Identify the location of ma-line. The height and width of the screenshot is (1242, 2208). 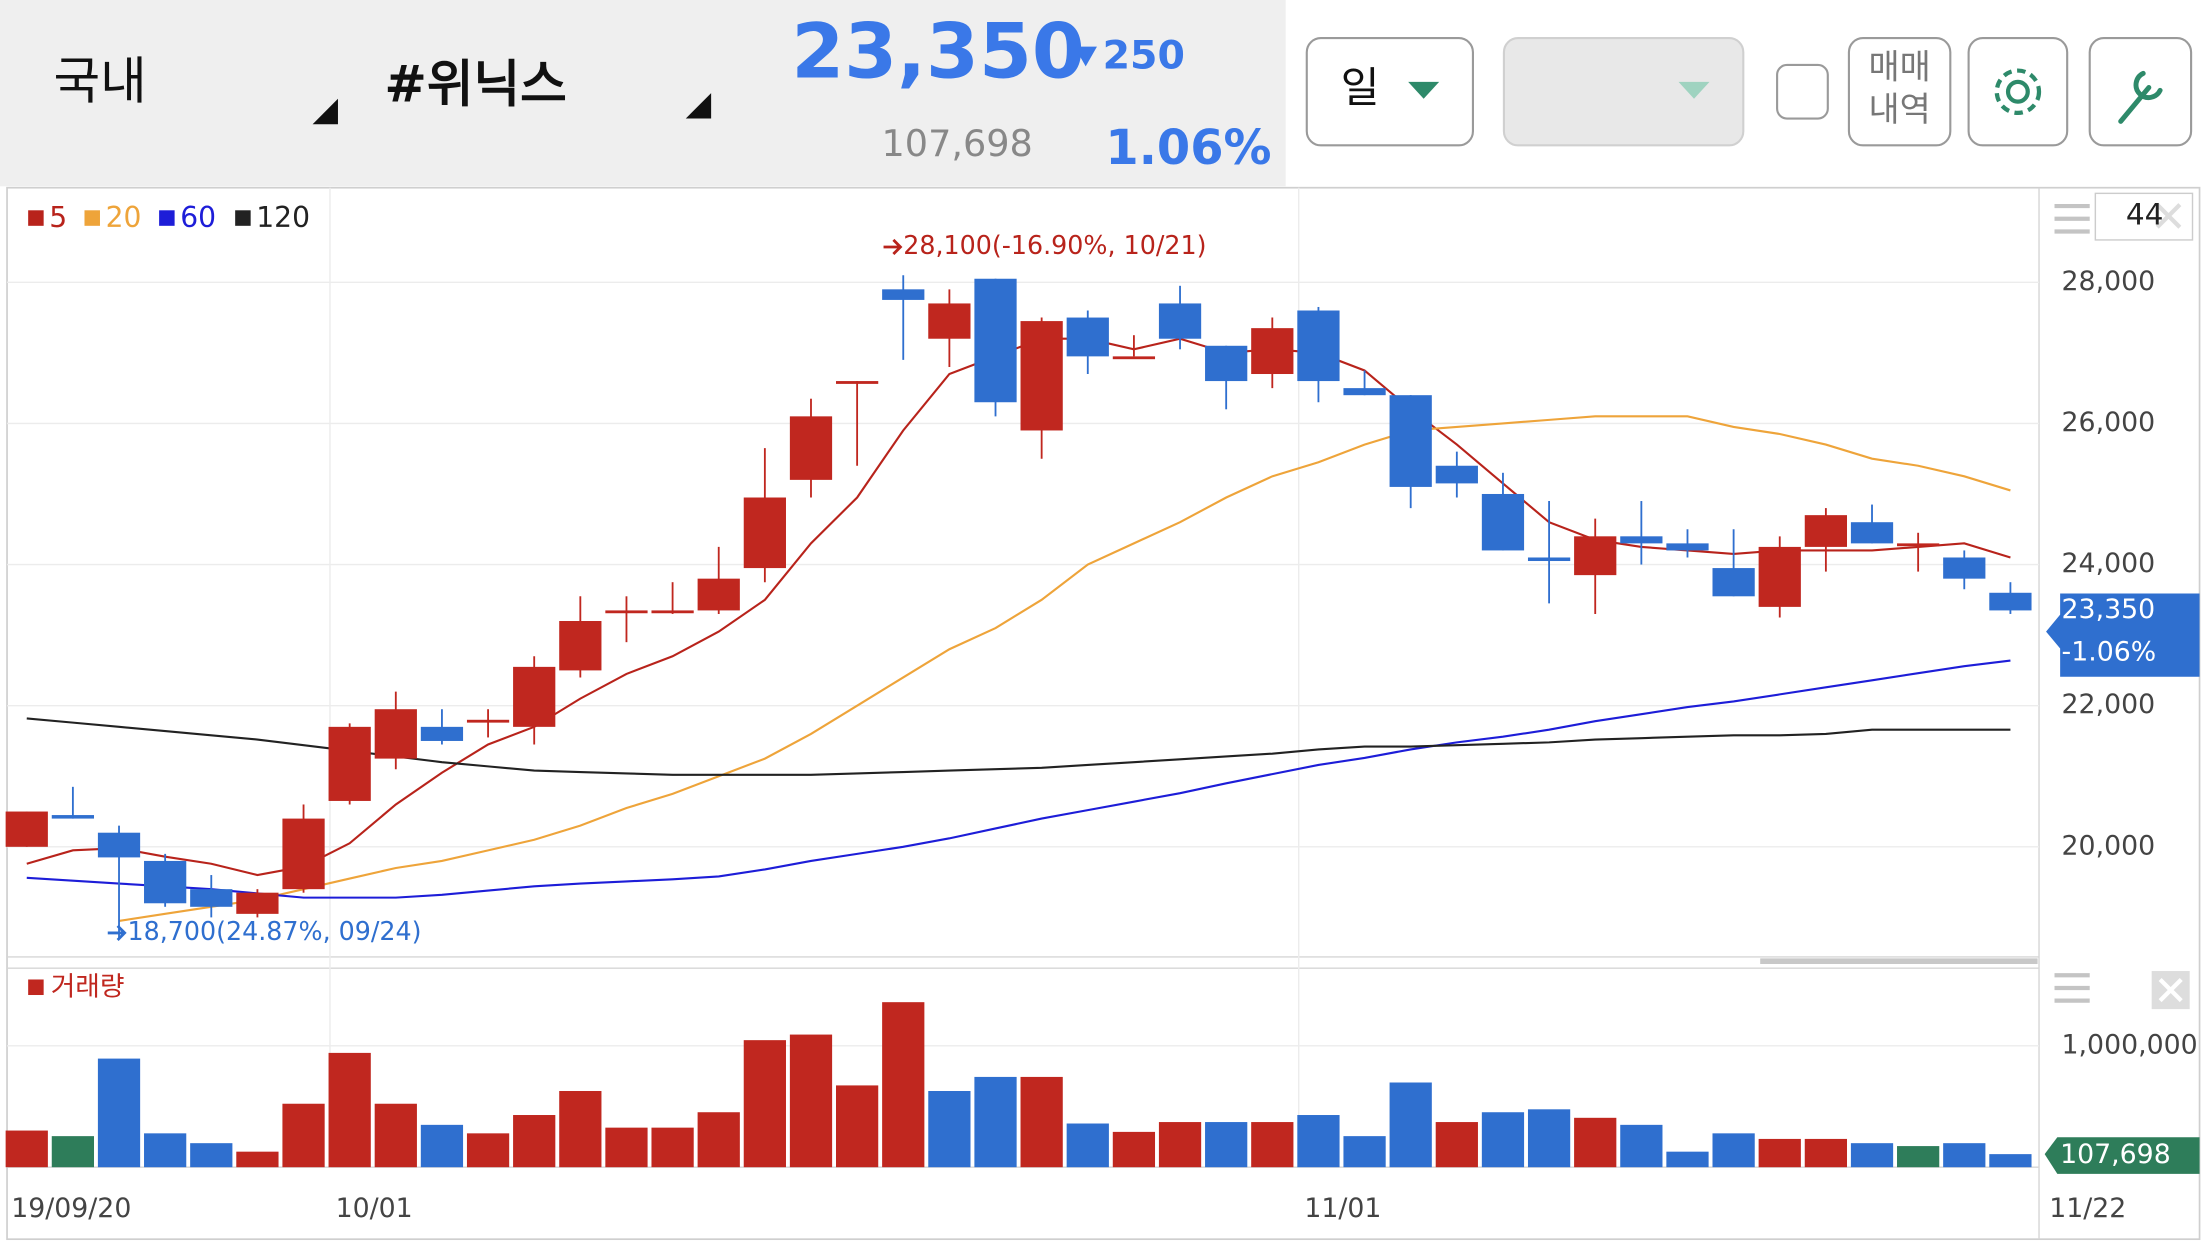
(1018, 746).